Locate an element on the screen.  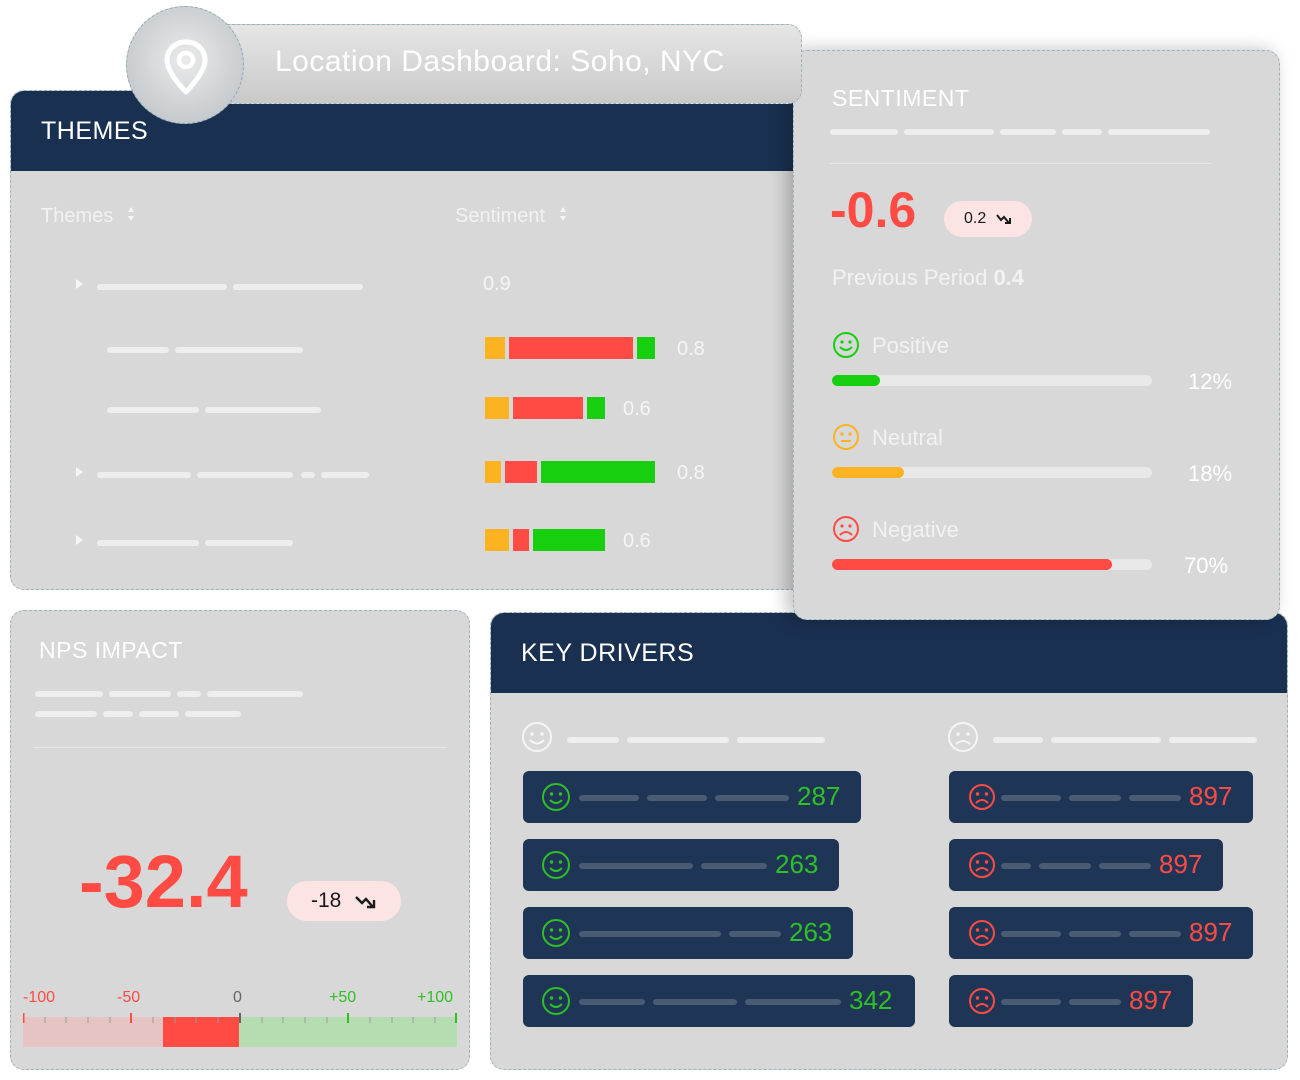
sad-face-icon is located at coordinates (963, 737).